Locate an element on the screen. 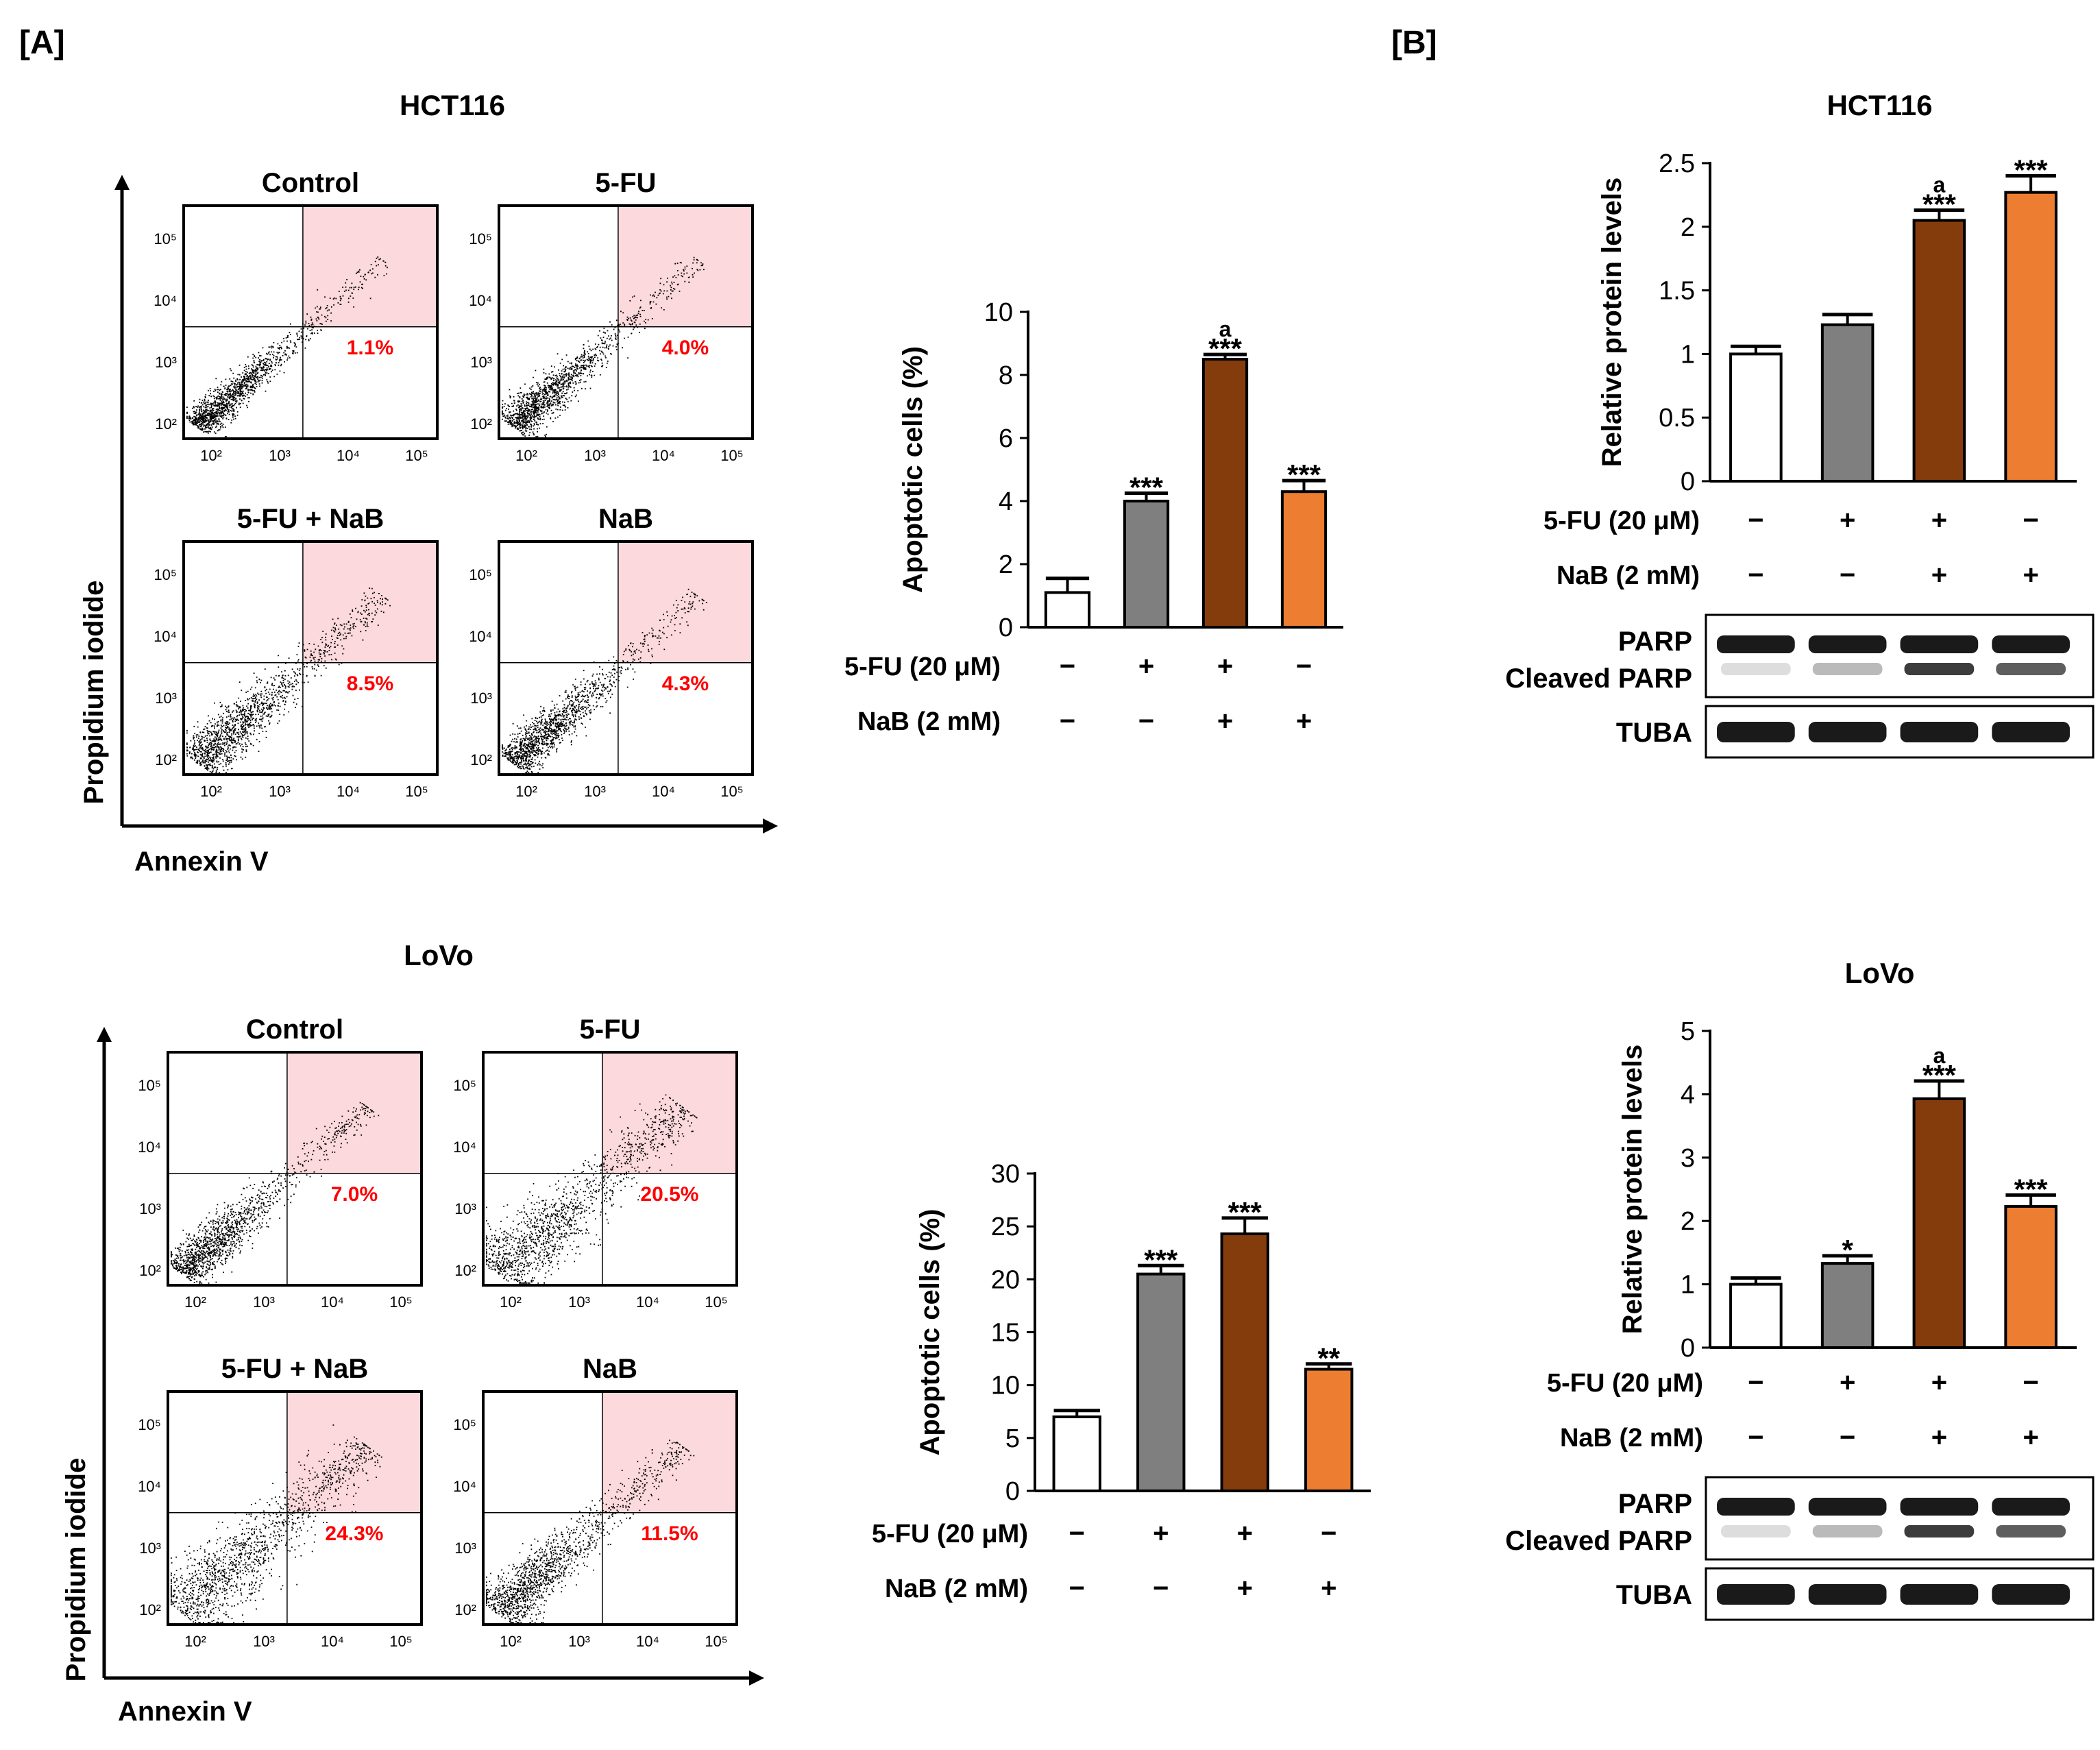 The width and height of the screenshot is (2100, 1750). y-tick-label: 15 is located at coordinates (1006, 1333).